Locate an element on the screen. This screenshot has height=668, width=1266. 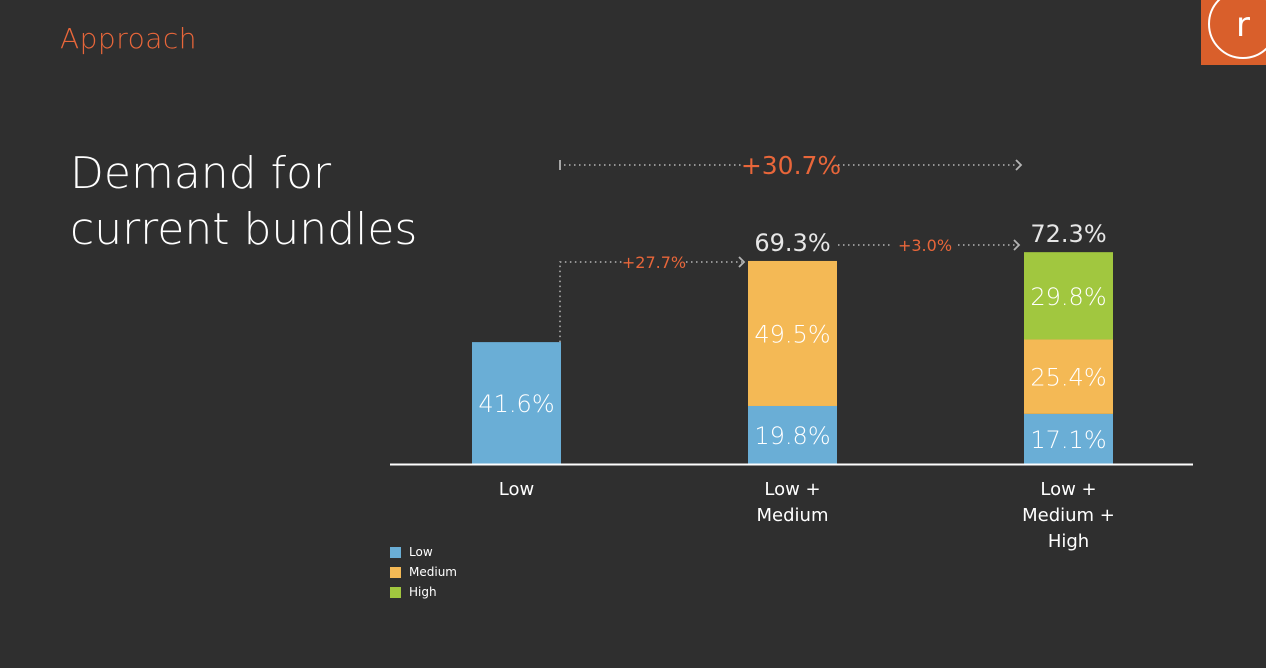
bar-total-label: 72.3% is located at coordinates (1068, 234).